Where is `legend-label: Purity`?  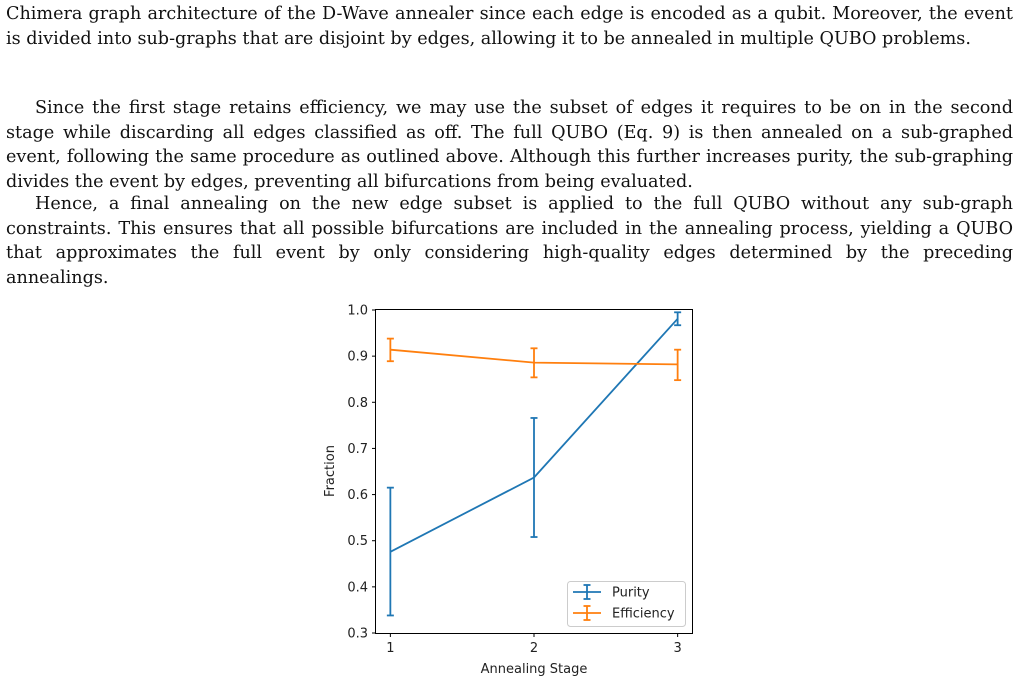
legend-label: Purity is located at coordinates (631, 593).